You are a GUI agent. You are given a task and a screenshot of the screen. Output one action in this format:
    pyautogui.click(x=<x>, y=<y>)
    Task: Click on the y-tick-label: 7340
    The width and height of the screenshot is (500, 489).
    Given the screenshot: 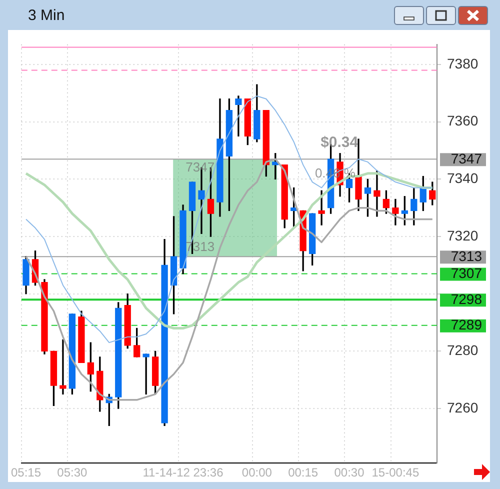 What is the action you would take?
    pyautogui.click(x=462, y=178)
    